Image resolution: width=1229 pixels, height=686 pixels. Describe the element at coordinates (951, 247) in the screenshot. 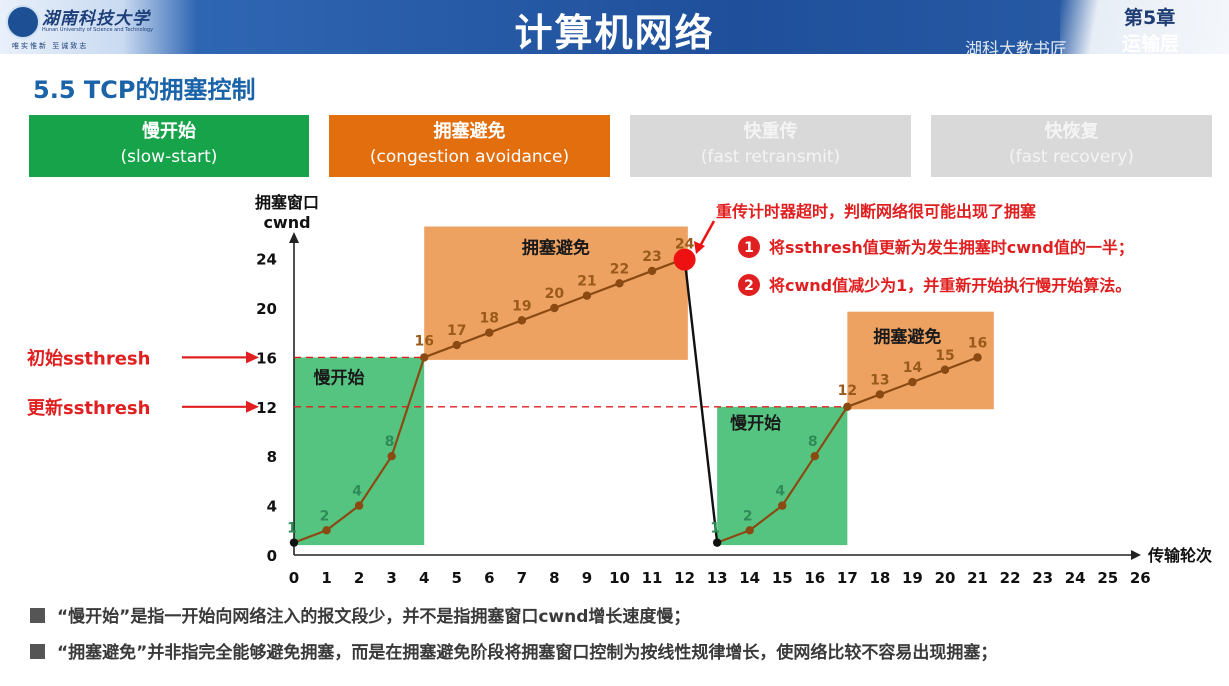

I see `annotation-step1: 将ssthresh值更新为发生拥塞时cwnd值的一半；` at that location.